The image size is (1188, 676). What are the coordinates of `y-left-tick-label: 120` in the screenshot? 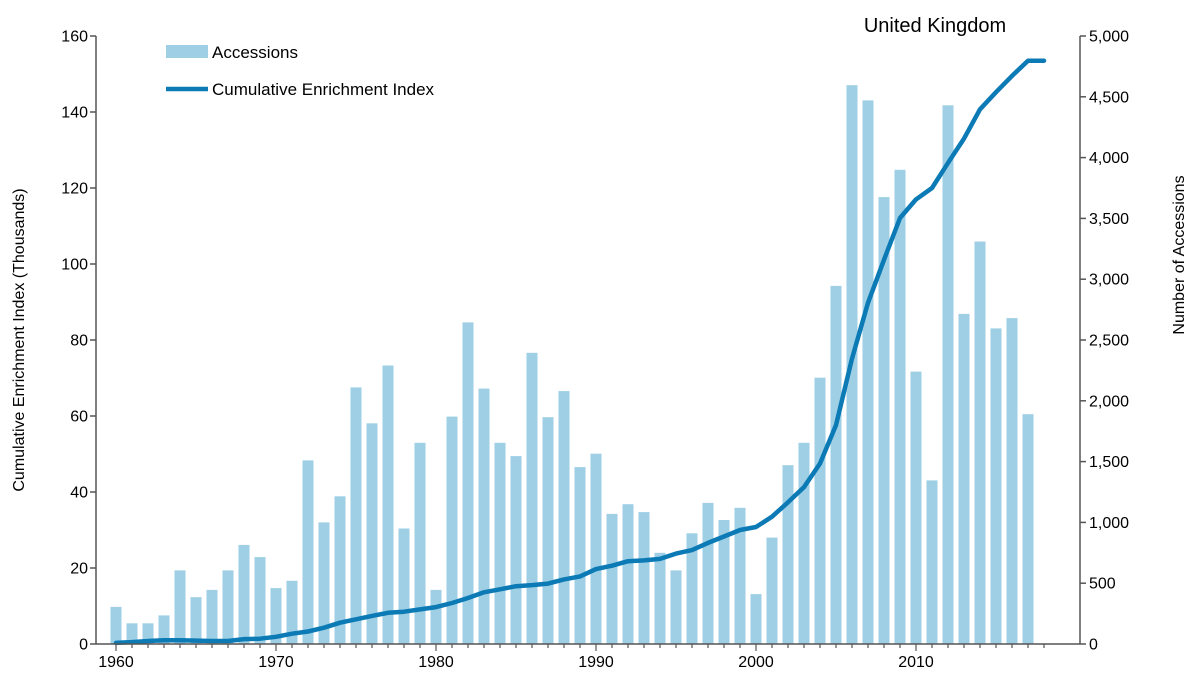 It's located at (74, 189).